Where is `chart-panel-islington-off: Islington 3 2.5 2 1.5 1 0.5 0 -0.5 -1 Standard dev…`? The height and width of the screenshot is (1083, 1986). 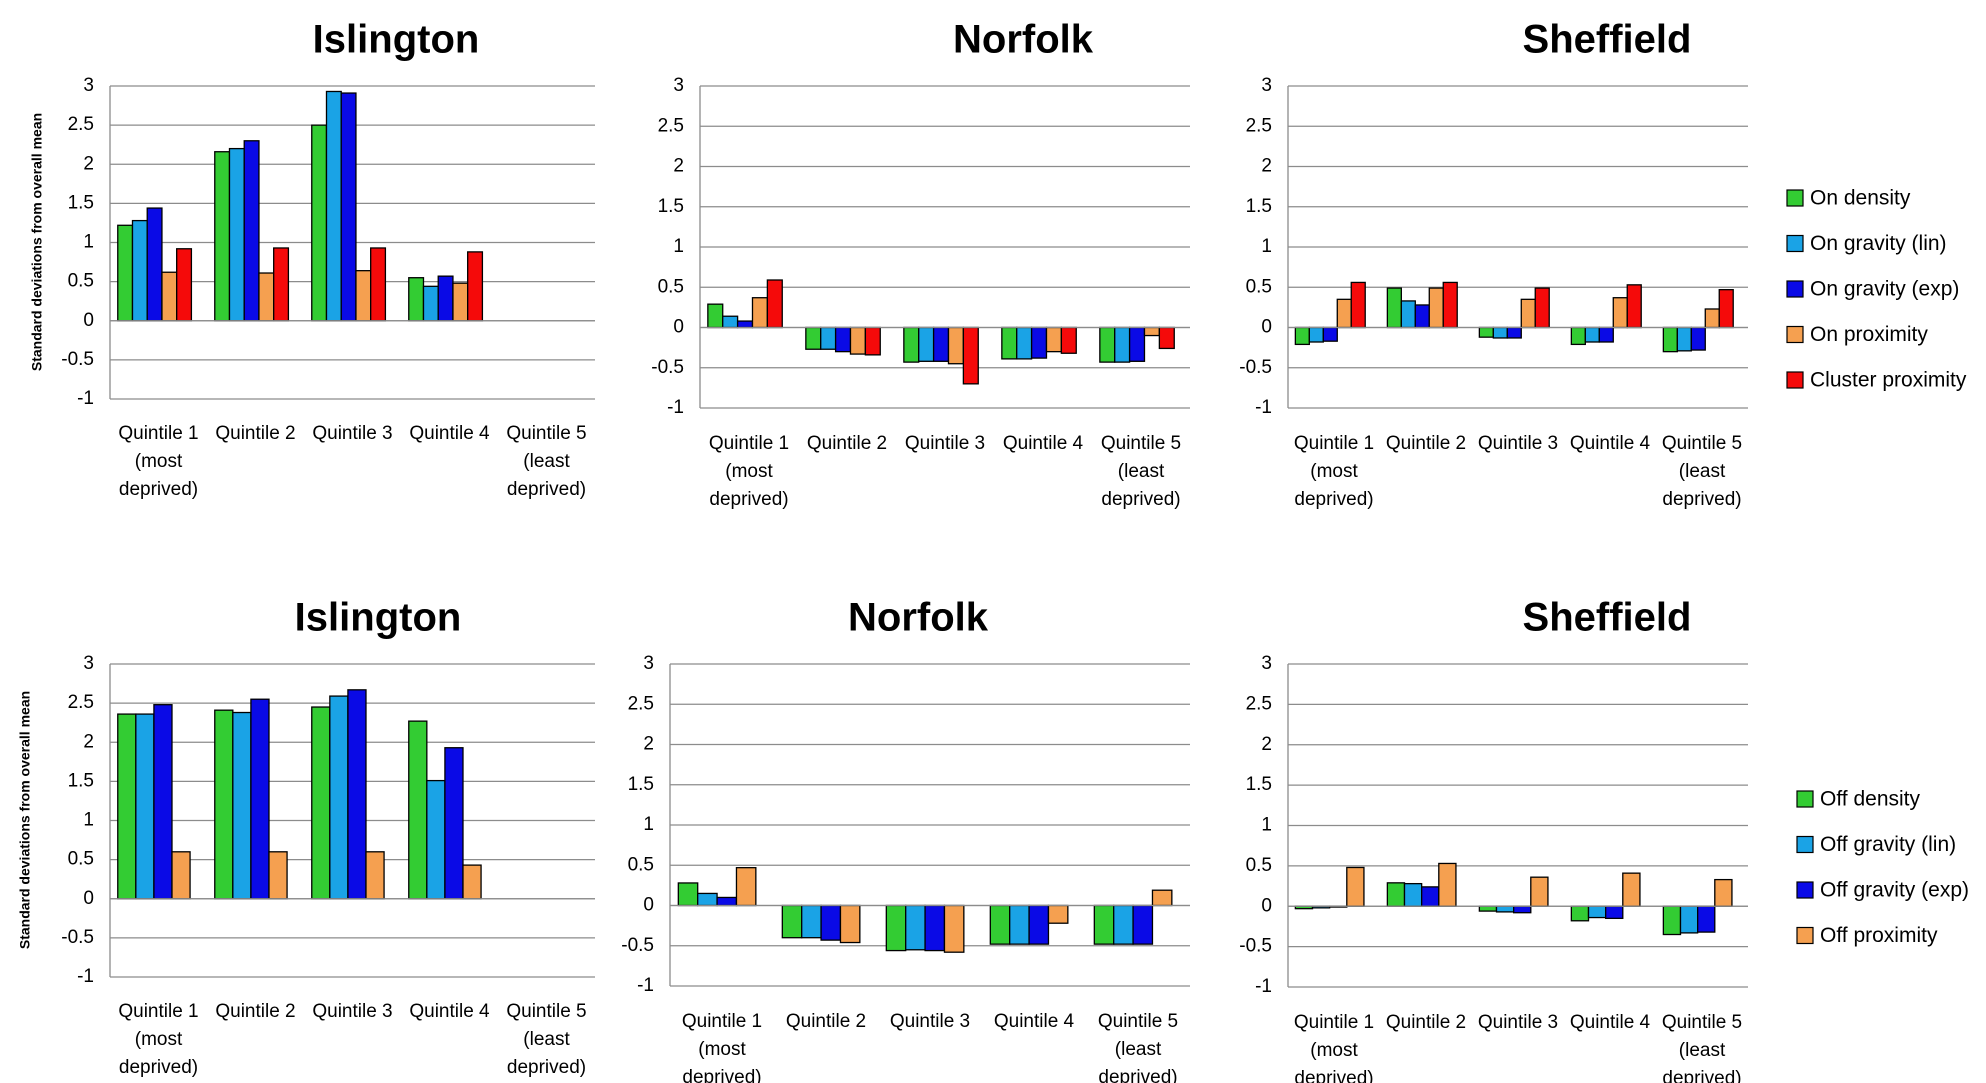 chart-panel-islington-off: Islington 3 2.5 2 1.5 1 0.5 0 -0.5 -1 Standard dev… is located at coordinates (306, 837).